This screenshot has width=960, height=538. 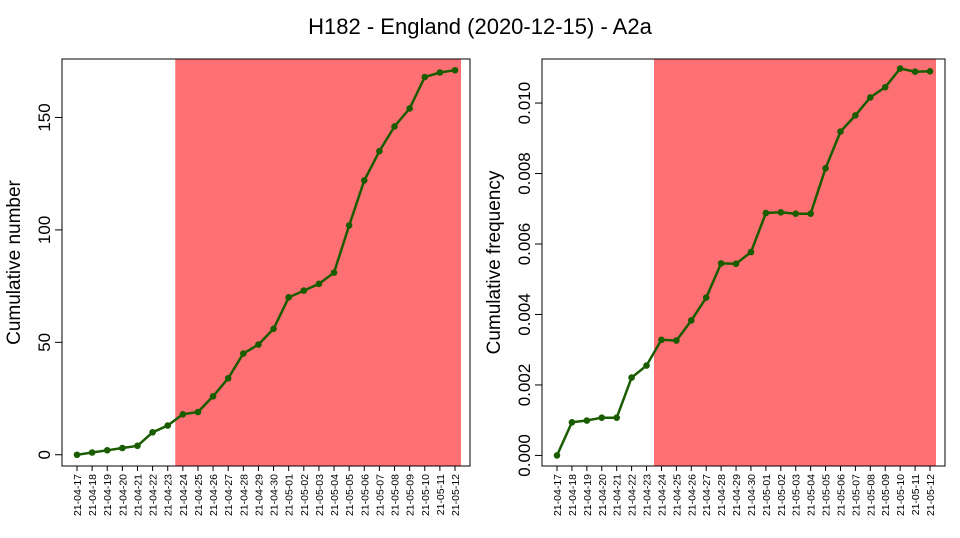 What do you see at coordinates (558, 495) in the screenshot?
I see `x-tick-label: 21-04-17` at bounding box center [558, 495].